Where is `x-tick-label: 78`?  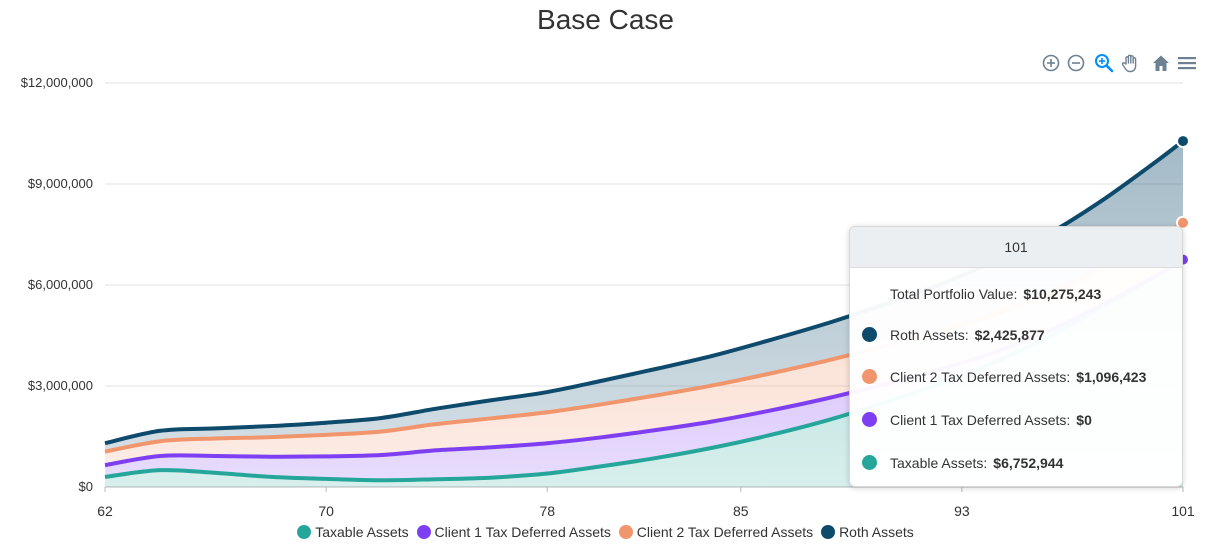 x-tick-label: 78 is located at coordinates (547, 511).